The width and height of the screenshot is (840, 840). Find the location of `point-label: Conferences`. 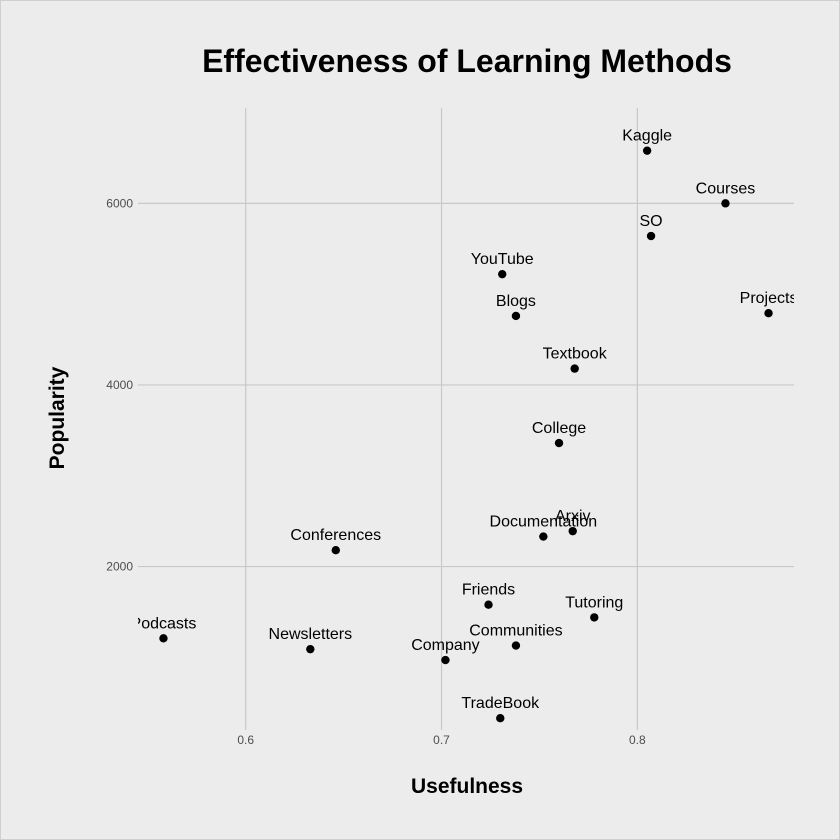

point-label: Conferences is located at coordinates (335, 535).